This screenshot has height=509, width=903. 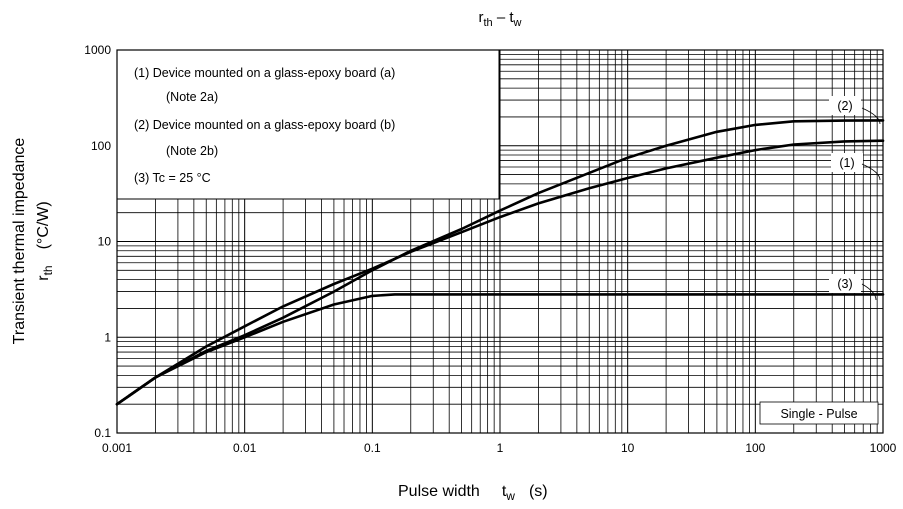 I want to click on y-tick-label: 1, so click(x=107, y=337).